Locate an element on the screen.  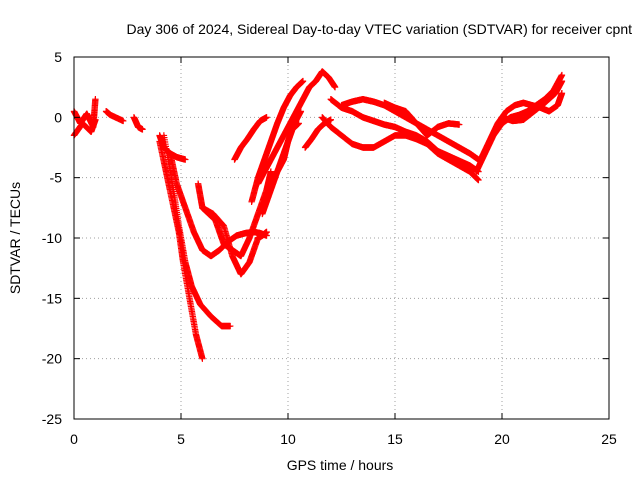
y-tick-label: -20 is located at coordinates (52, 359).